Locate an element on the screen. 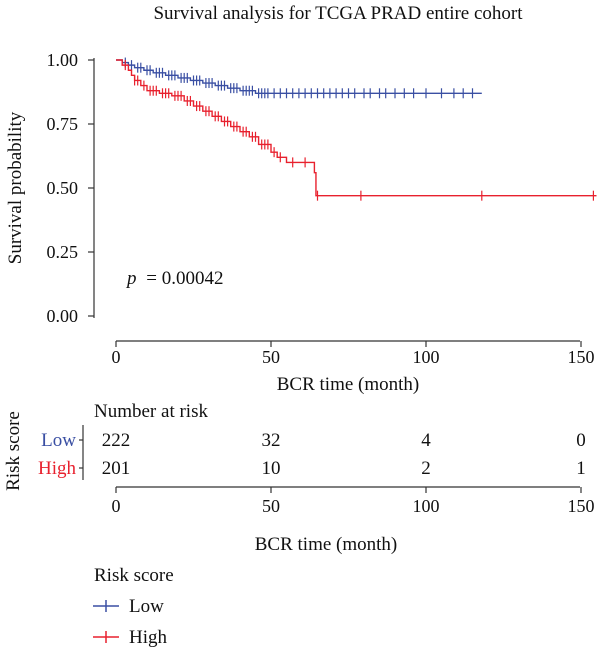  risk-x-tick-label: 0 is located at coordinates (116, 506).